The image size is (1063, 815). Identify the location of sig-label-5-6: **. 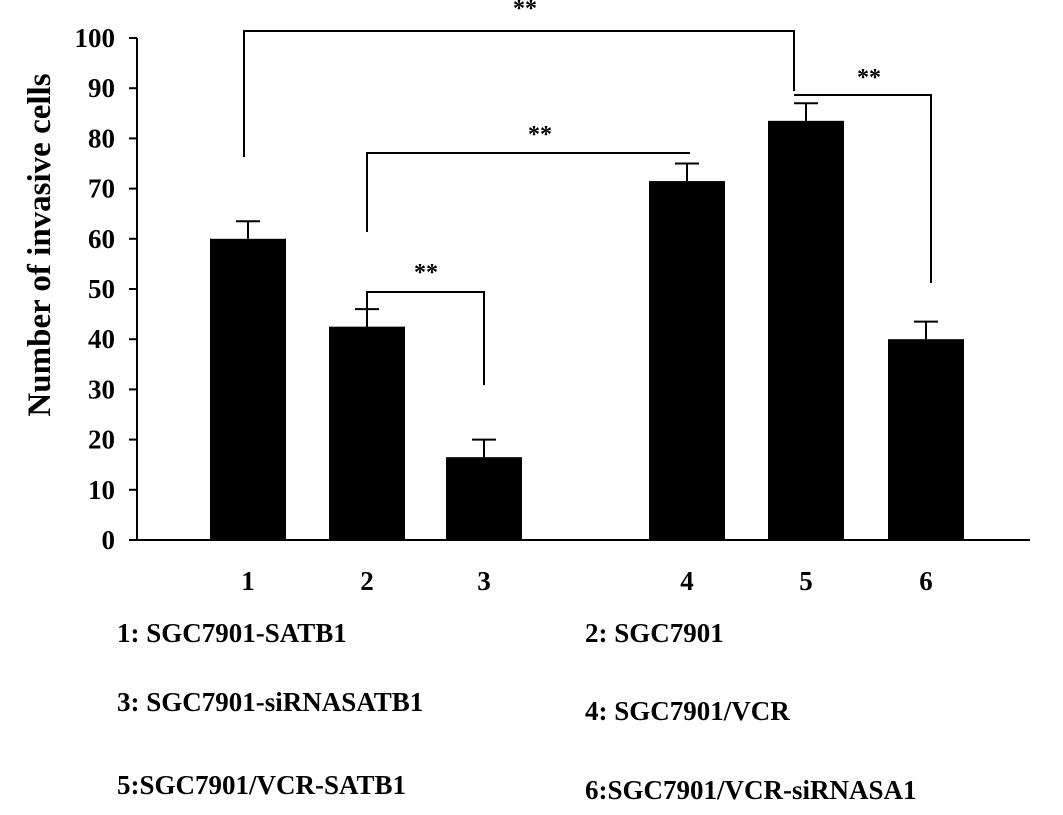
(869, 78).